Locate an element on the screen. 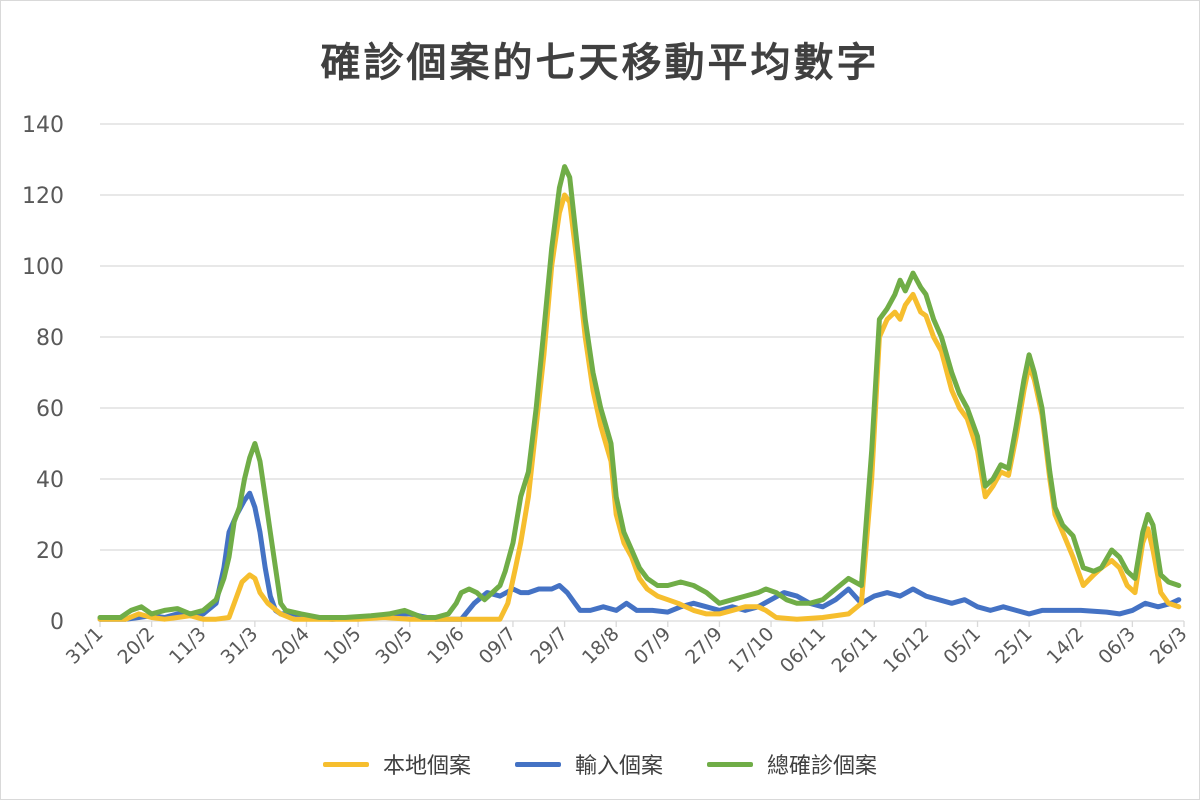  x-tick-label: 06/3 is located at coordinates (1117, 646).